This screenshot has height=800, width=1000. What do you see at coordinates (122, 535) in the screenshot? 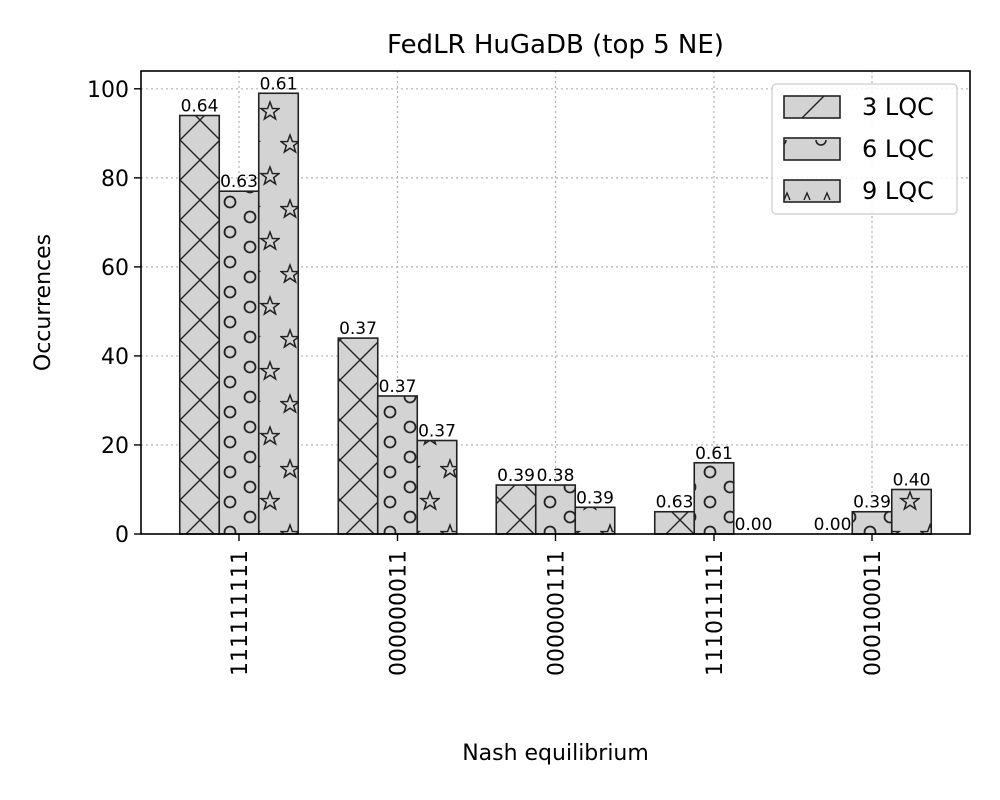
I see `y-tick-label: 0` at bounding box center [122, 535].